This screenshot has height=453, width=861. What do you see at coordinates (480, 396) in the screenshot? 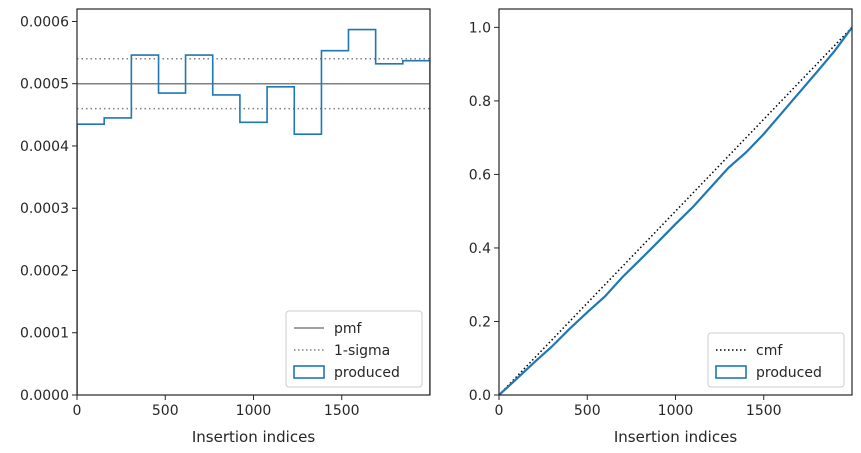
I see `y-tick-label: 0.0` at bounding box center [480, 396].